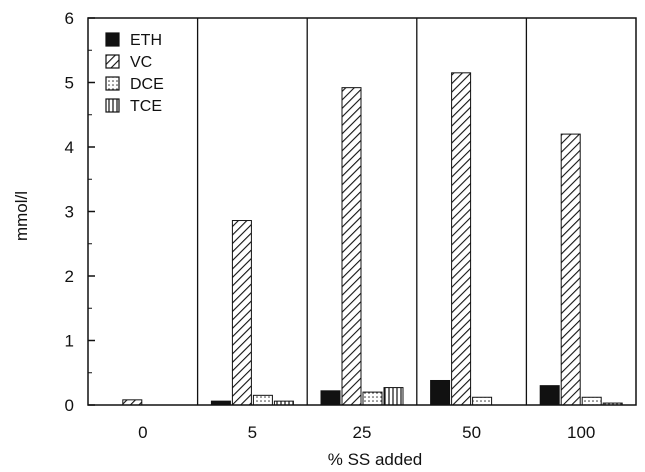 This screenshot has height=472, width=645. Describe the element at coordinates (112, 39) in the screenshot. I see `legend-swatch-eth` at that location.